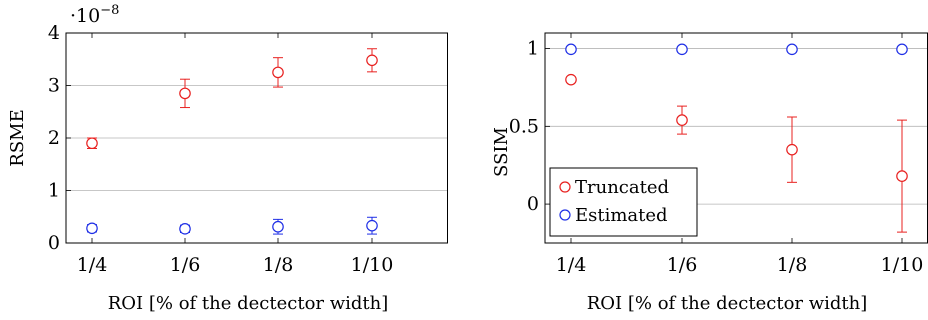 This screenshot has height=320, width=928. I want to click on ssim-xlabel: ROI [% of the dectector width], so click(727, 303).